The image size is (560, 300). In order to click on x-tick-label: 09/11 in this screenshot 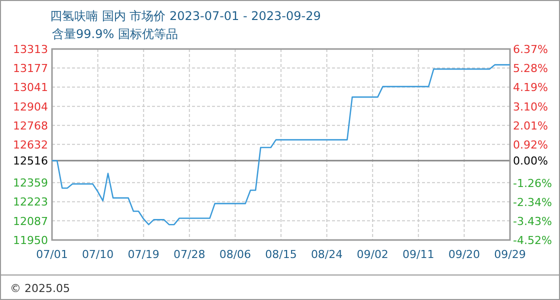, I will do `click(418, 254)`.